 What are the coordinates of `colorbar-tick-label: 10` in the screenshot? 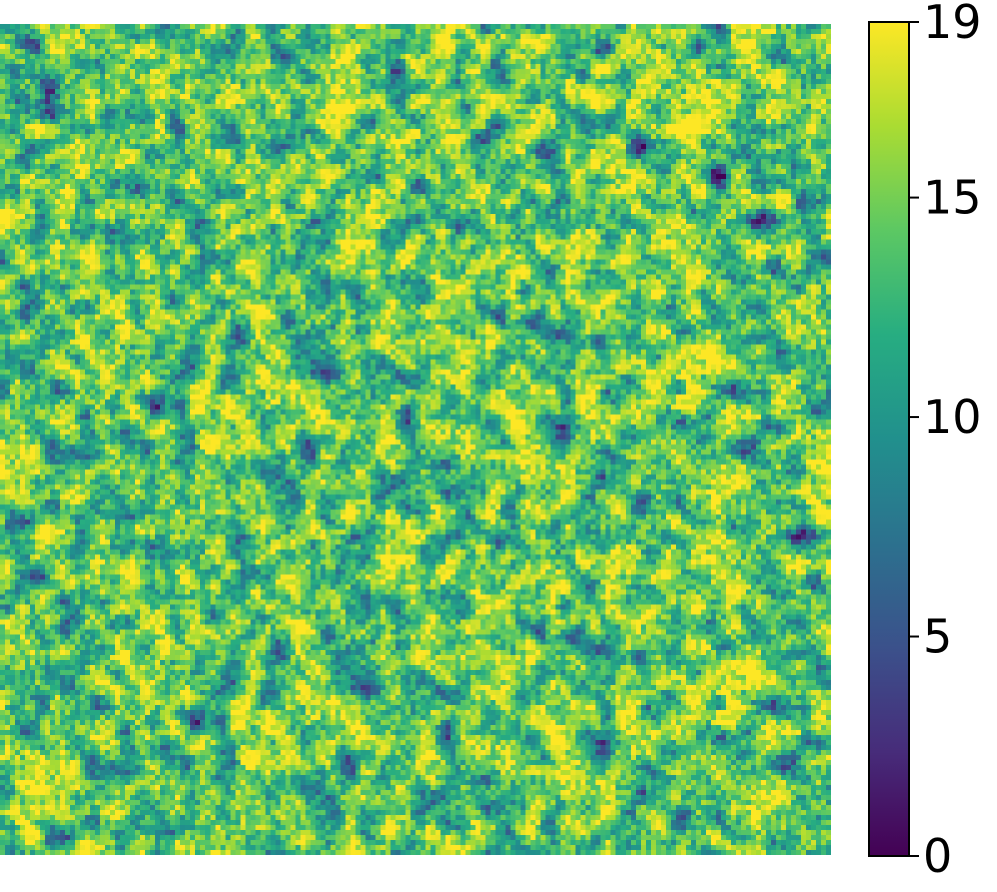 It's located at (952, 417).